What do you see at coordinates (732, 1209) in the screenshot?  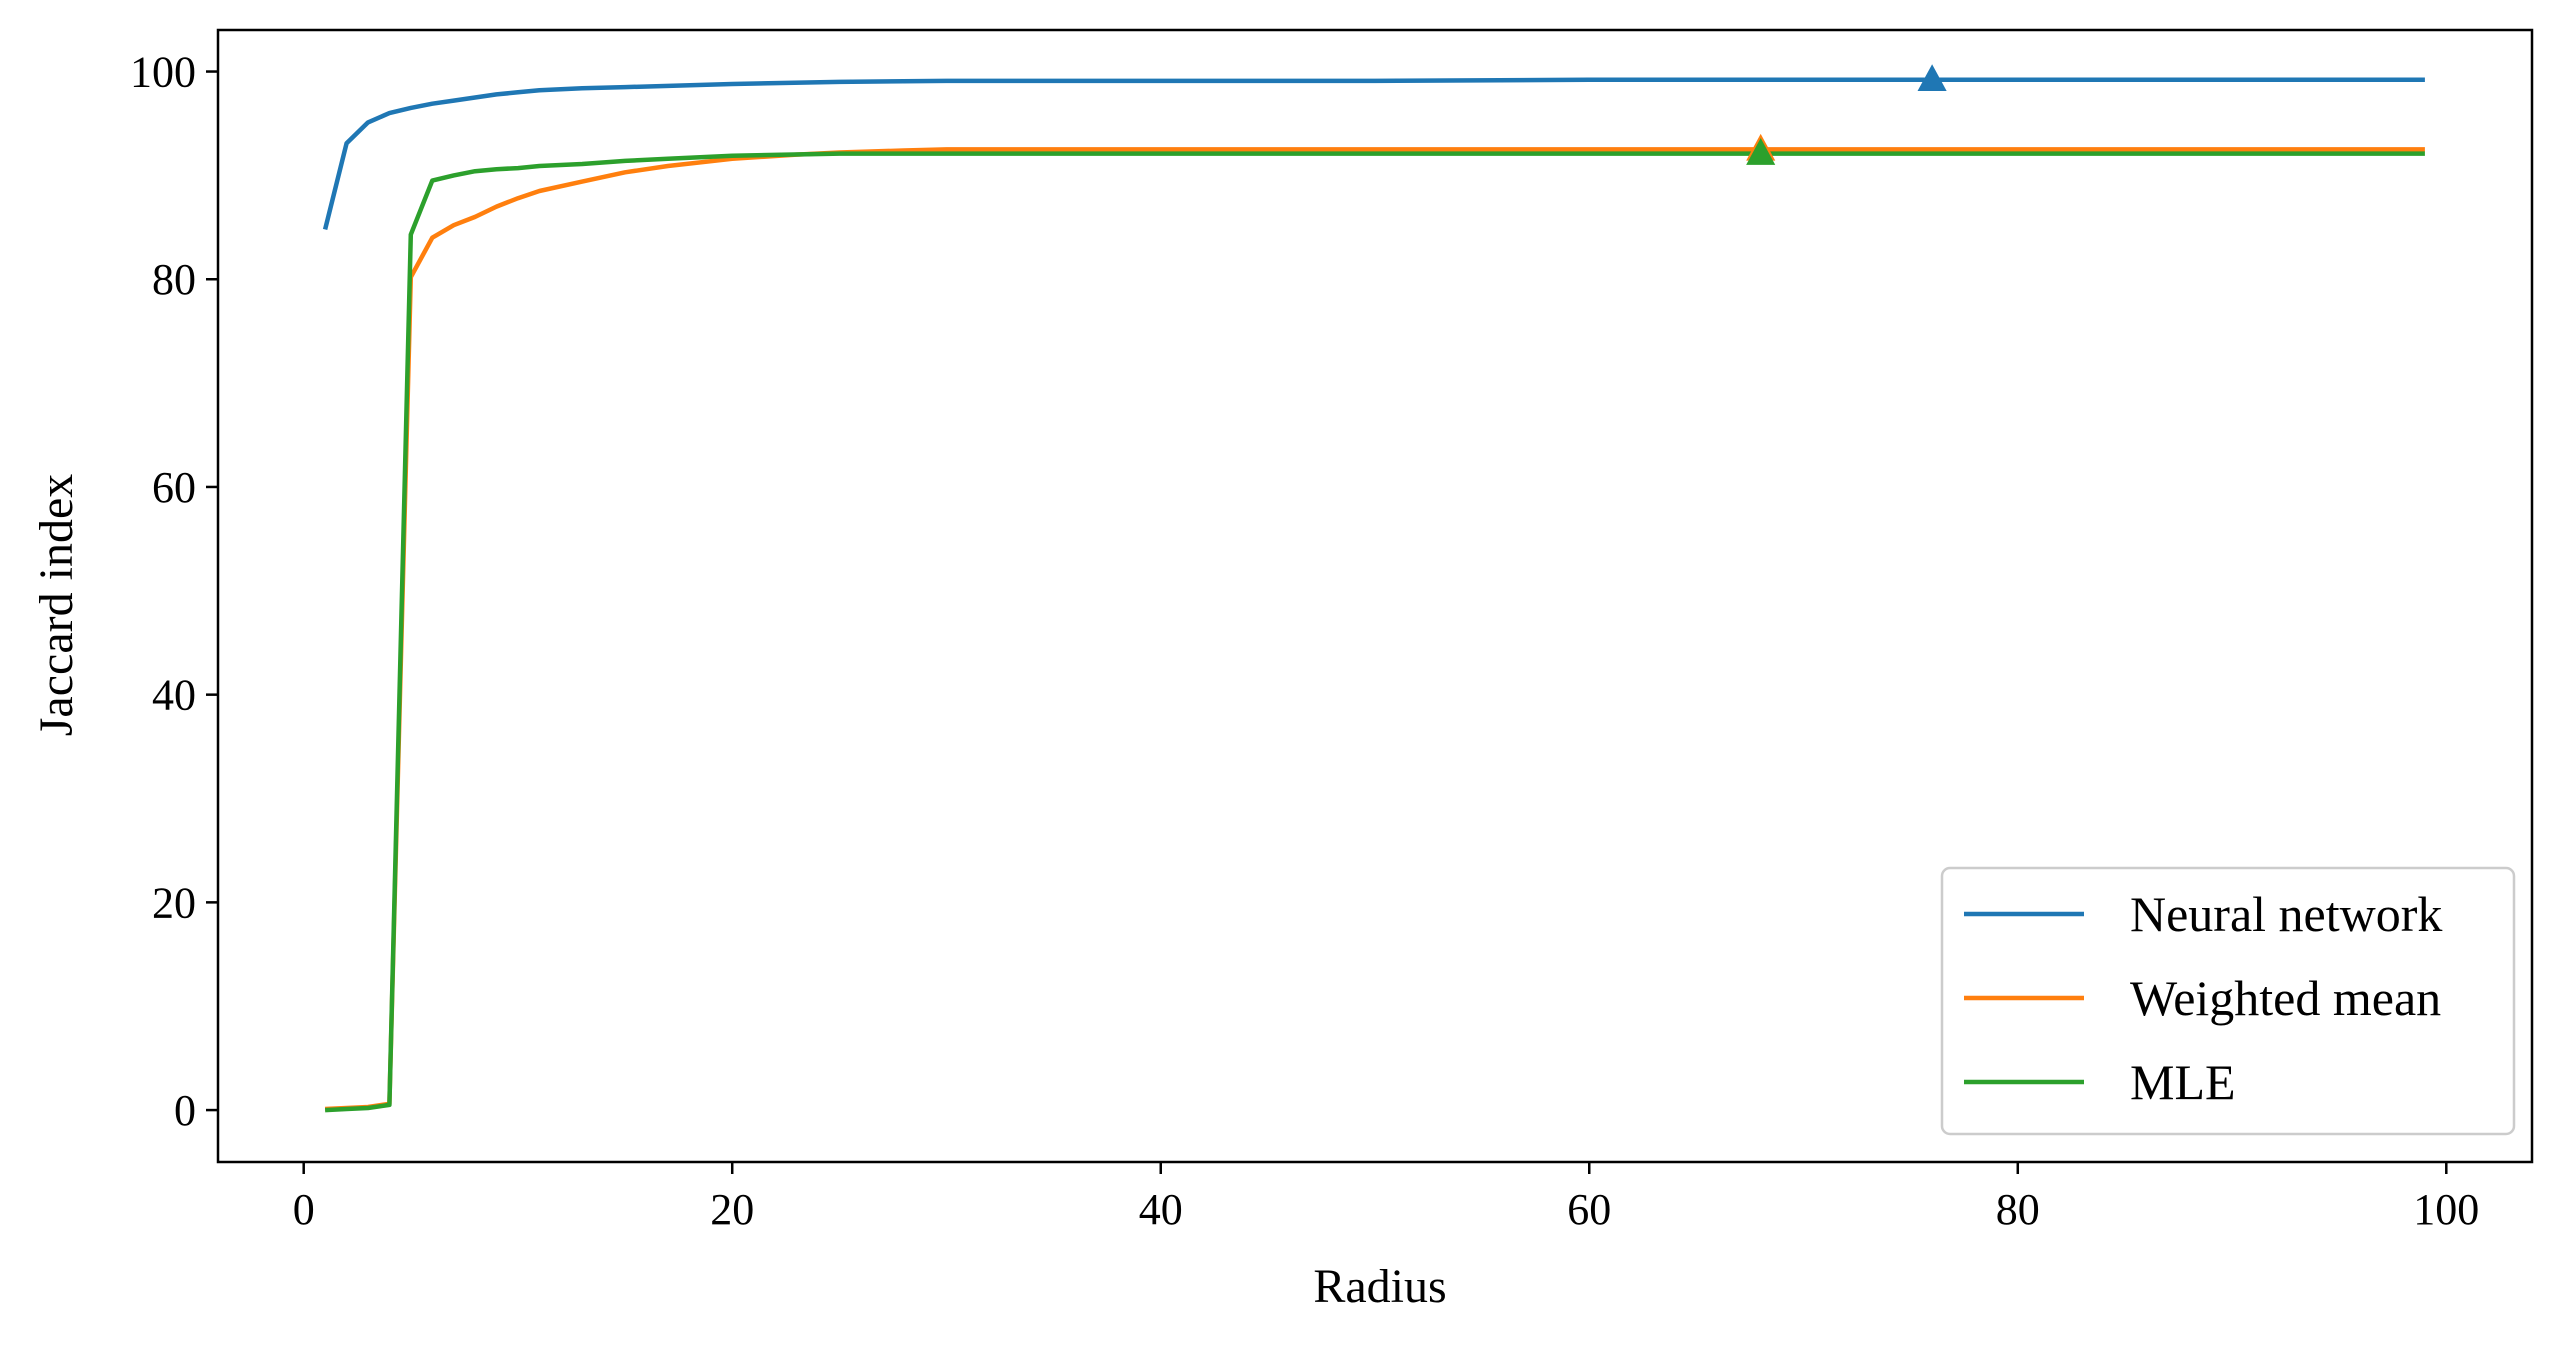 I see `x-tick-label-20: 20` at bounding box center [732, 1209].